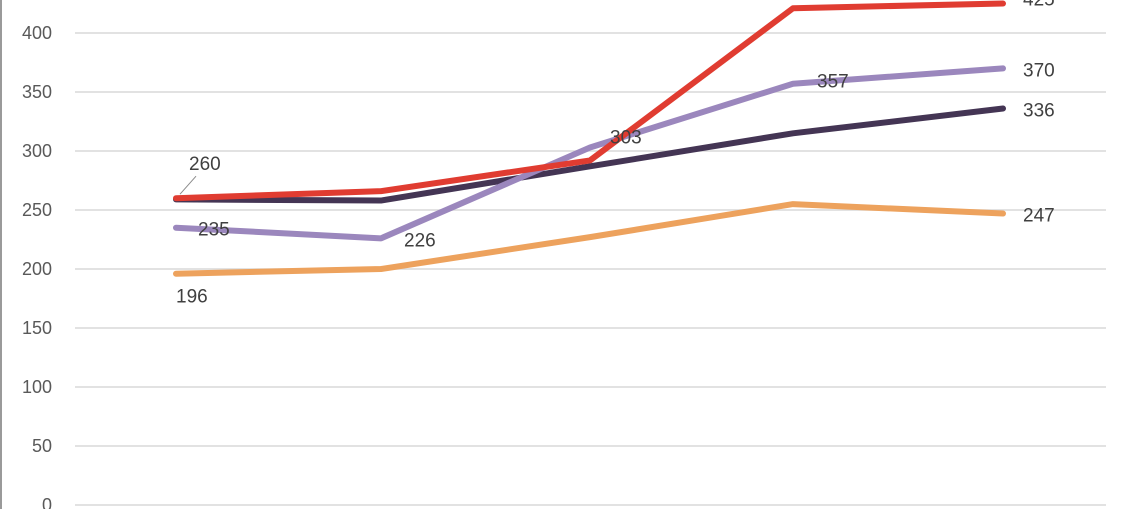 This screenshot has width=1132, height=509. I want to click on data-label-s2-p4: 357, so click(833, 82).